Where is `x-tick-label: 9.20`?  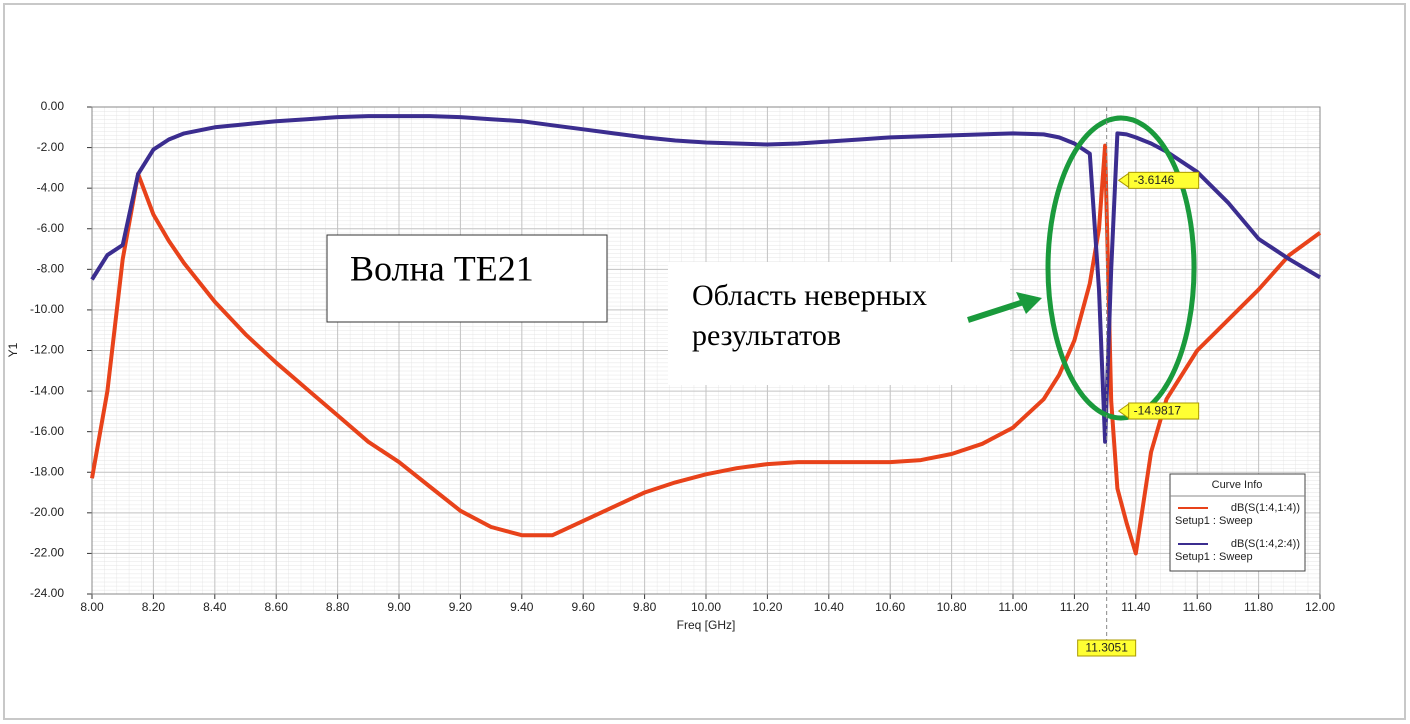 x-tick-label: 9.20 is located at coordinates (461, 607).